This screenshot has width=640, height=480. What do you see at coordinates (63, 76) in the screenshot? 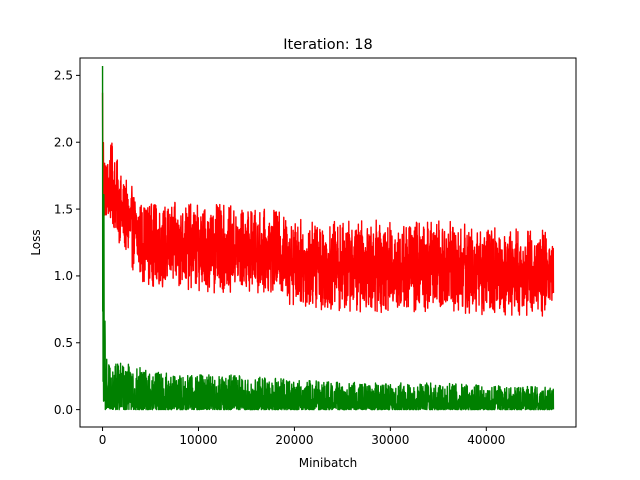
I see `y-tick-label: 2.5` at bounding box center [63, 76].